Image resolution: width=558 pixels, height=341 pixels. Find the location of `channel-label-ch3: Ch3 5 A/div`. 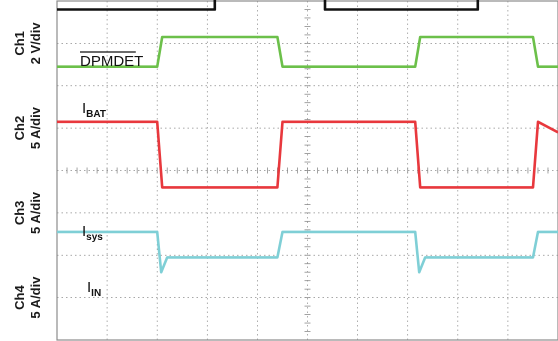

channel-label-ch3: Ch3 5 A/div is located at coordinates (27, 212).